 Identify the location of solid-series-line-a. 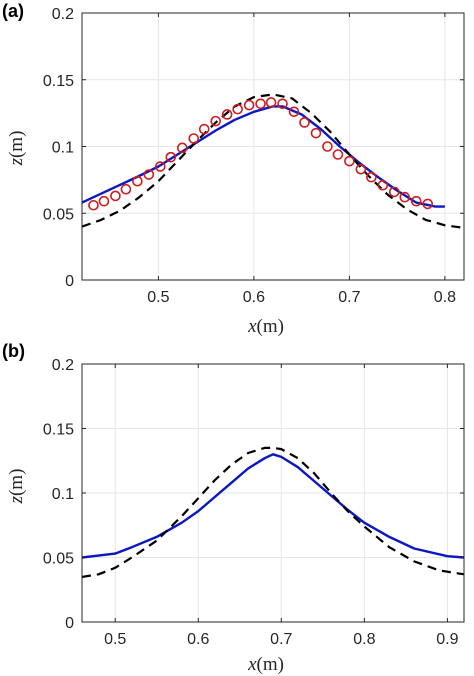
(263, 156).